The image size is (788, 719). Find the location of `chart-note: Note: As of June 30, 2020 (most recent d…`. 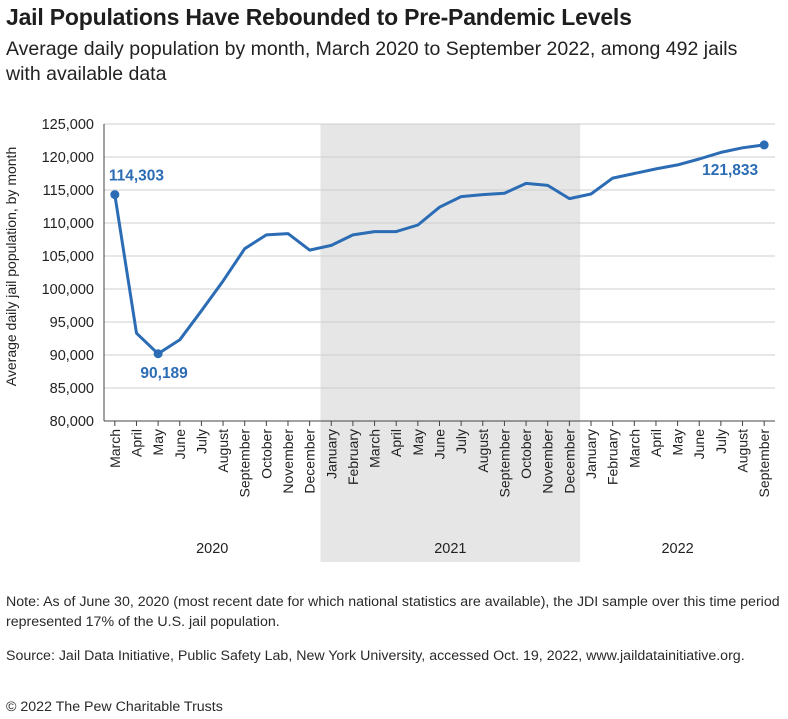

chart-note: Note: As of June 30, 2020 (most recent d… is located at coordinates (393, 612).